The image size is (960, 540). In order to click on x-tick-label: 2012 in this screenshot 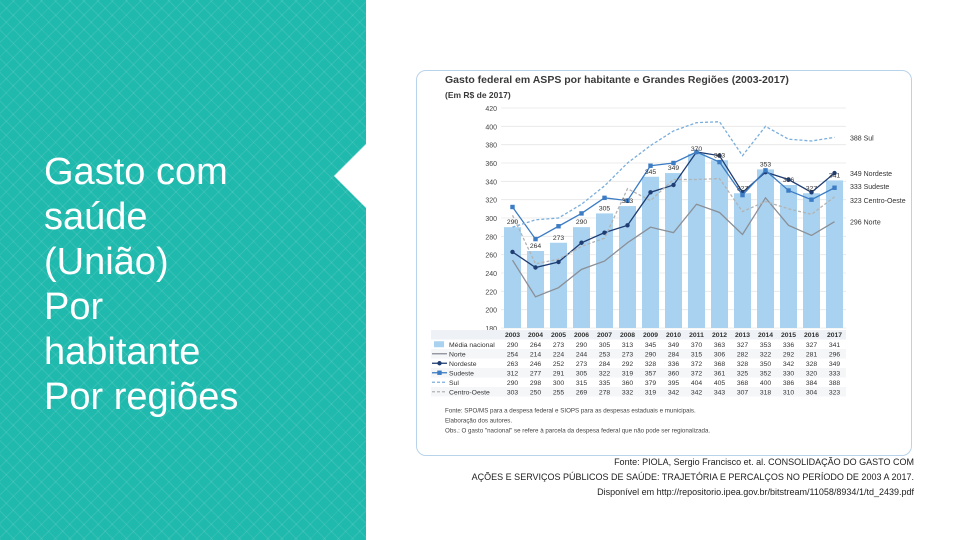, I will do `click(719, 335)`.